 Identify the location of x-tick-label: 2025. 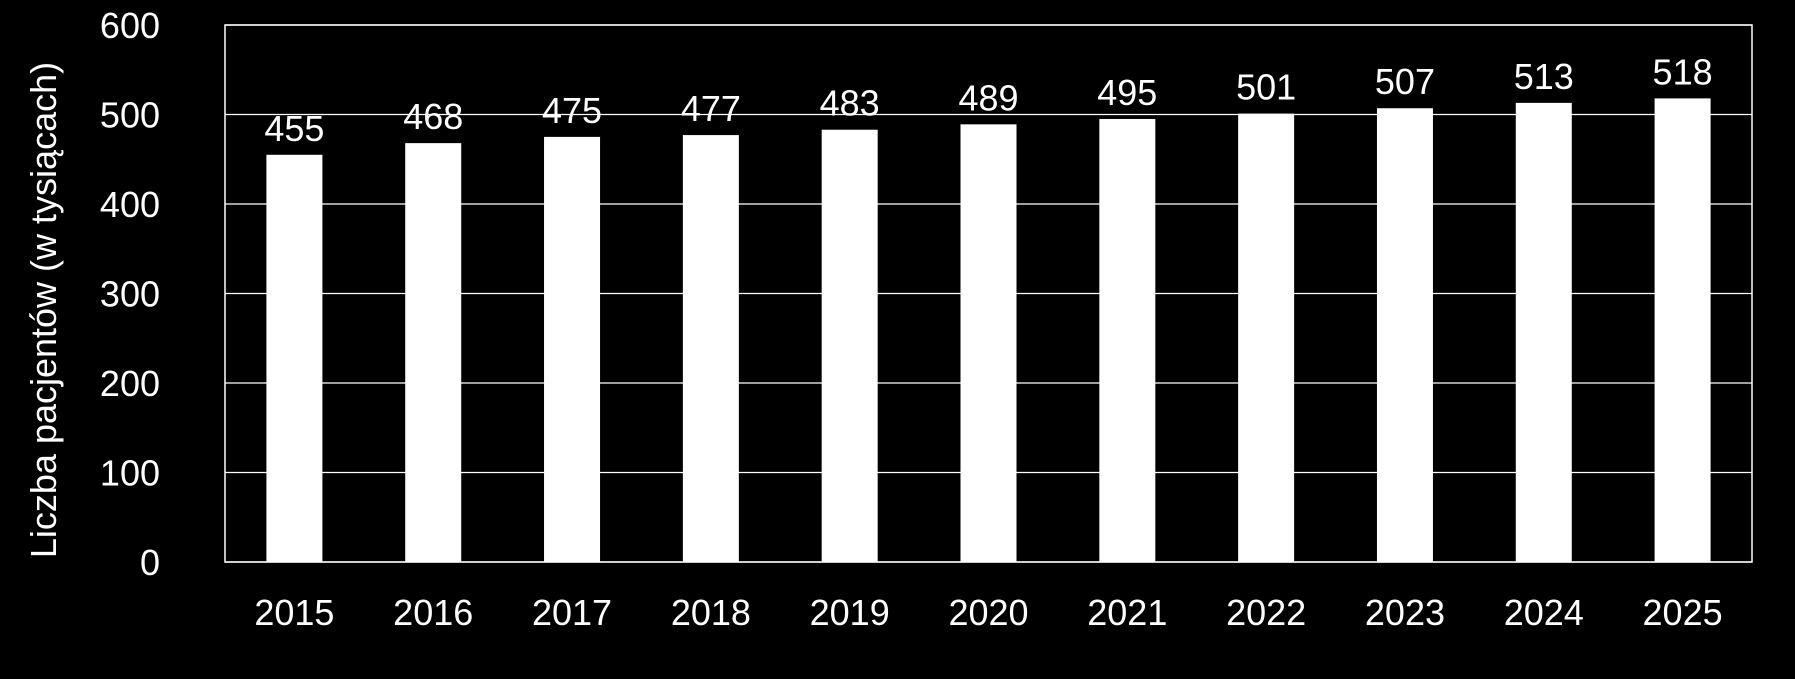
(1683, 612).